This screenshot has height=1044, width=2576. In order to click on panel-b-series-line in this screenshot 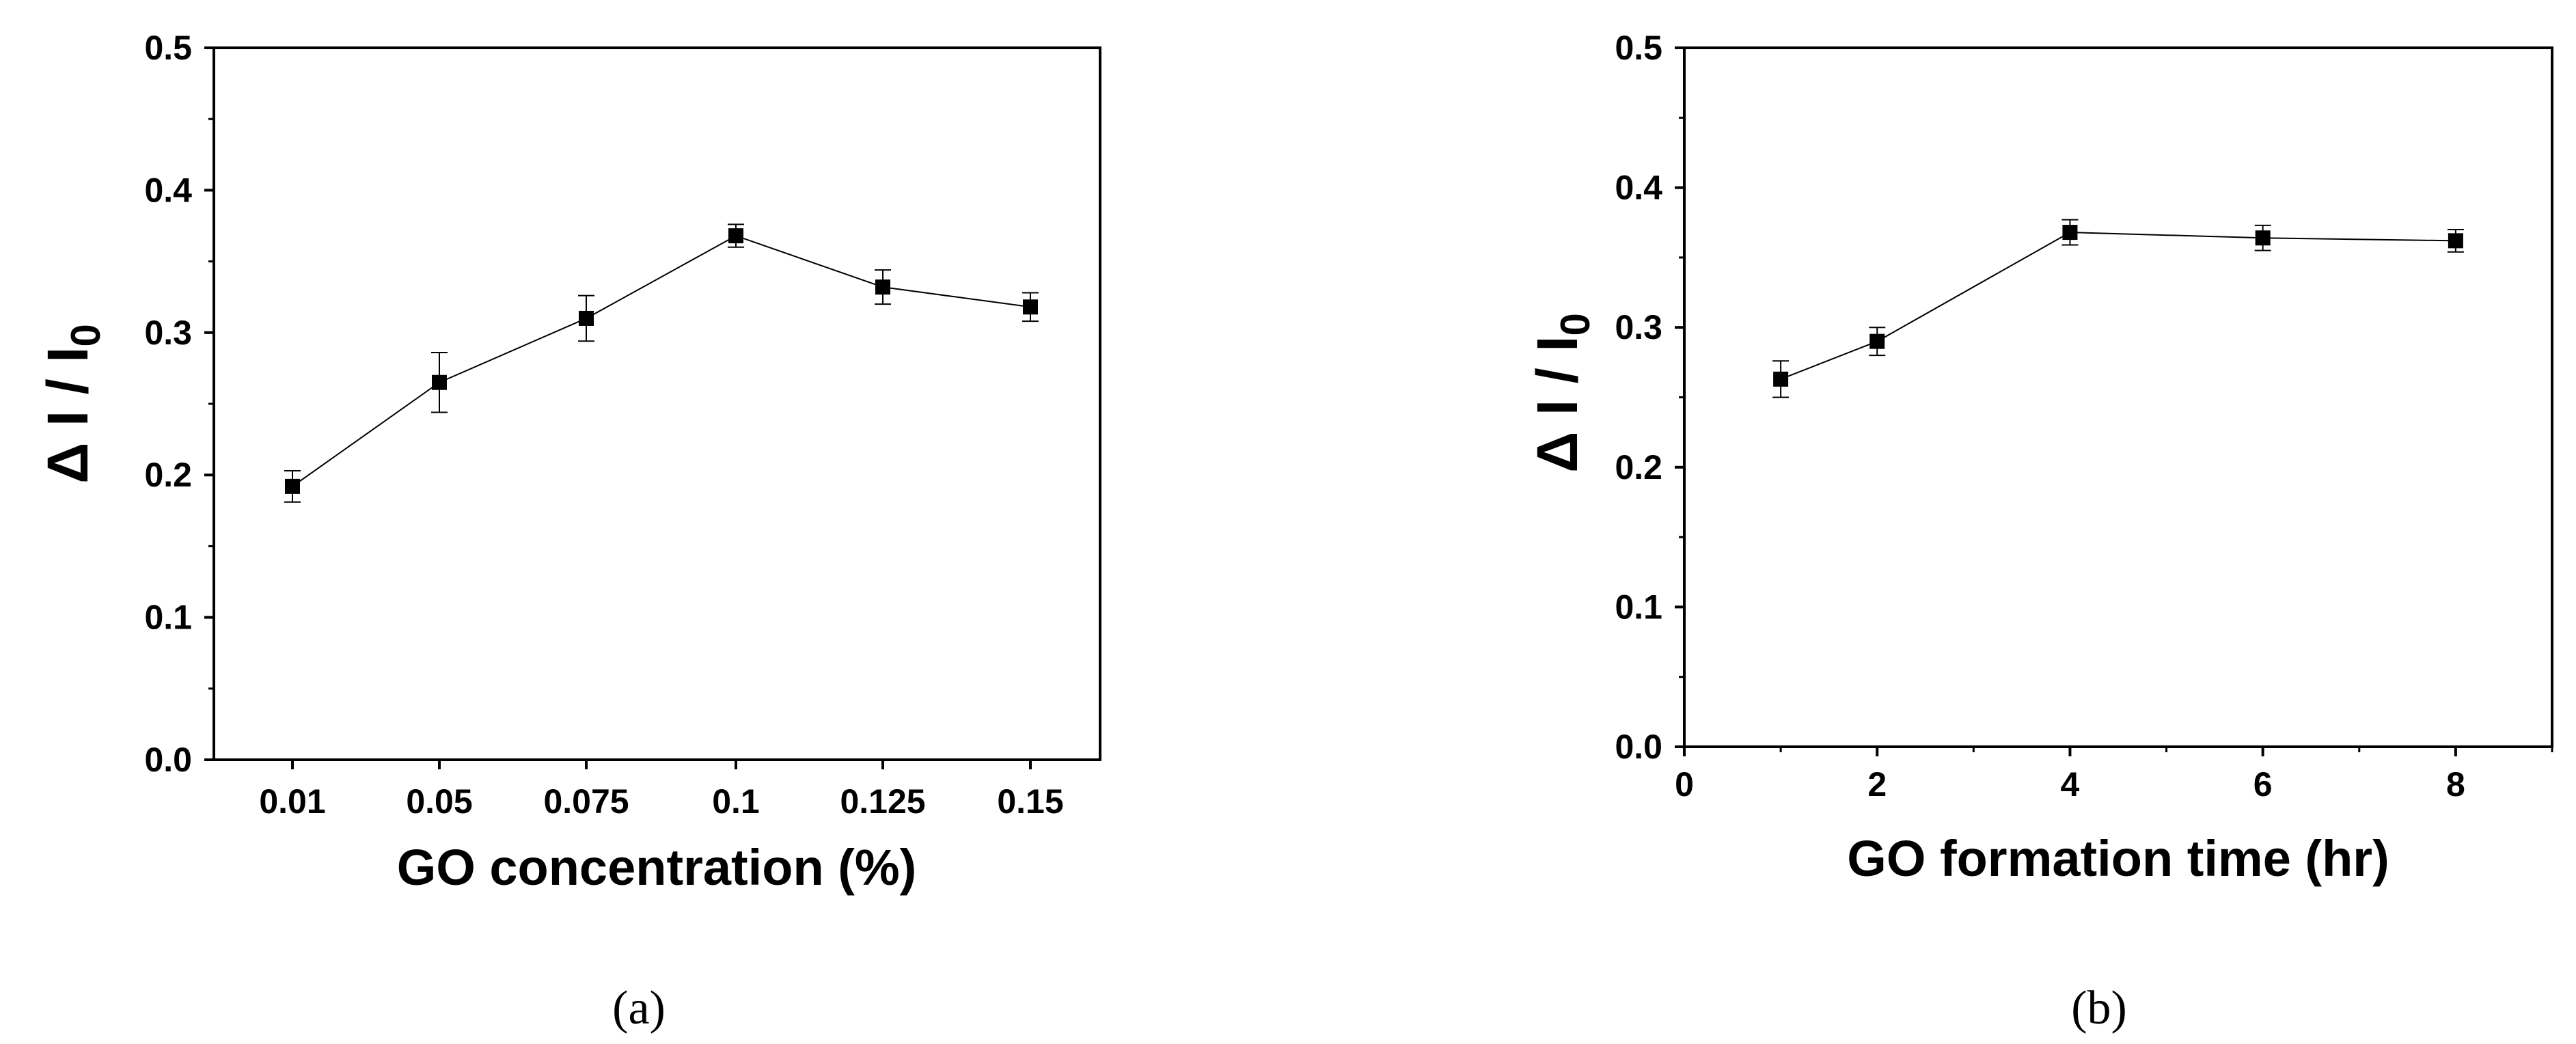, I will do `click(2118, 306)`.